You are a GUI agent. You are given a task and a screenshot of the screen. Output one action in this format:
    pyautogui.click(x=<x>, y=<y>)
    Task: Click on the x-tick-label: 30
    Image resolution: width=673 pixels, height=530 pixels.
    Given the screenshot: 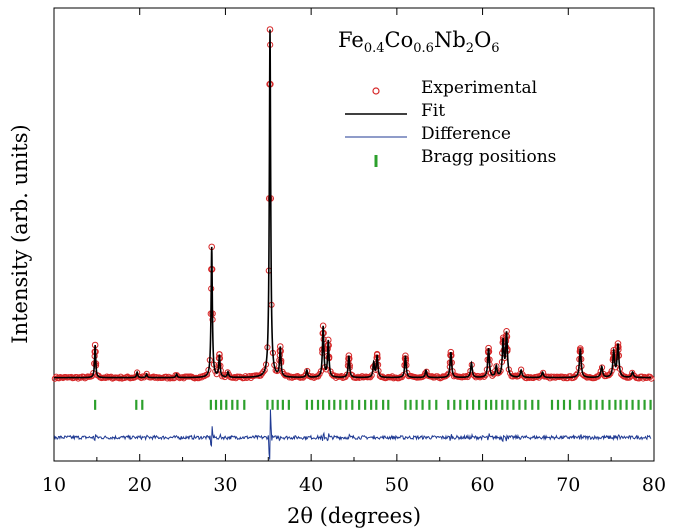 What is the action you would take?
    pyautogui.click(x=225, y=485)
    